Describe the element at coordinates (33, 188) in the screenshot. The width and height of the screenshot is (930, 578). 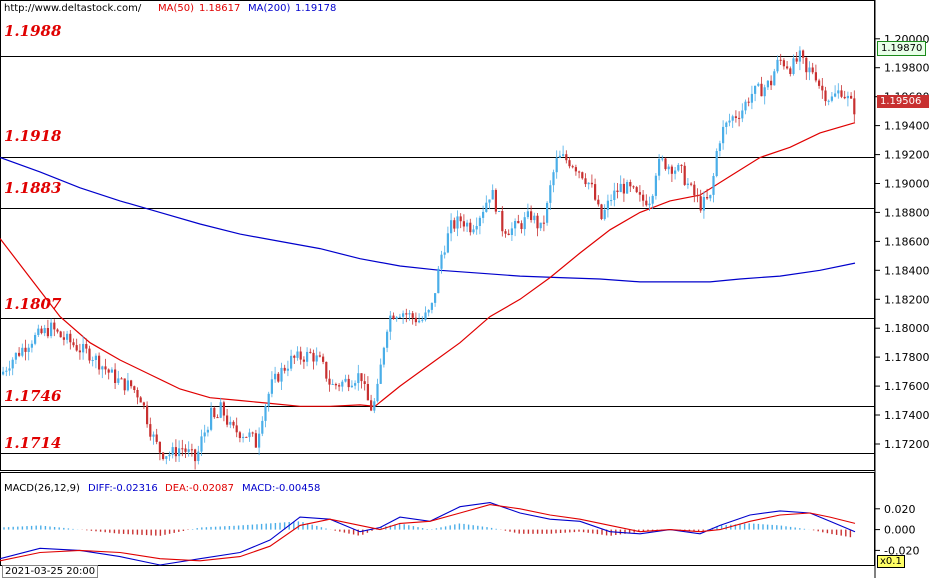
I see `level-label: 1.1883` at that location.